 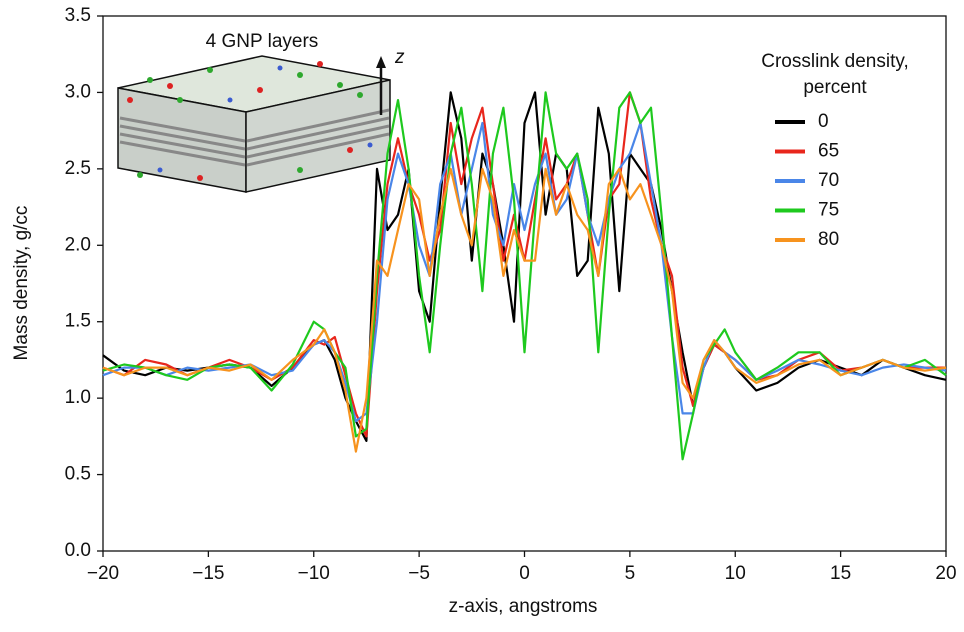 What do you see at coordinates (834, 61) in the screenshot?
I see `legend-title: Crosslink density,` at bounding box center [834, 61].